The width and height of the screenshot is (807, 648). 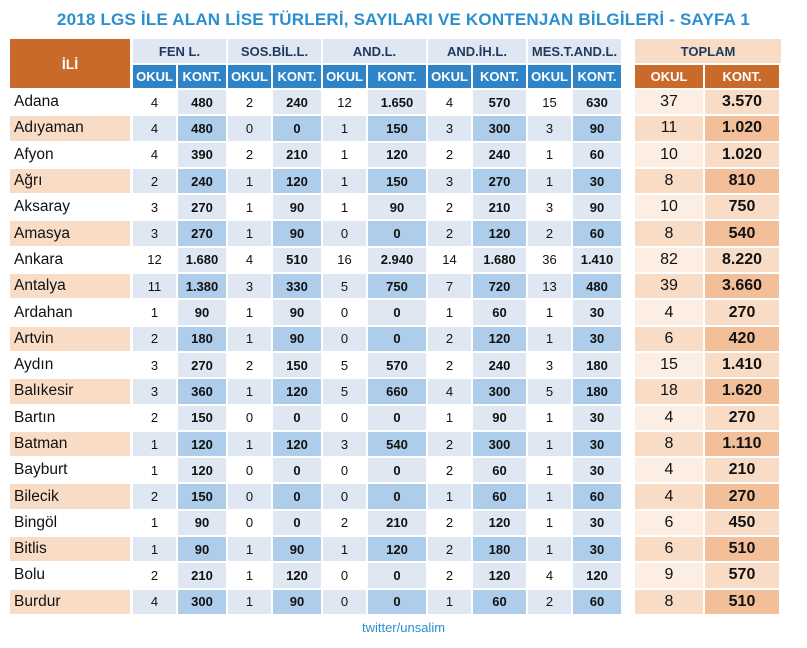 What do you see at coordinates (203, 261) in the screenshot?
I see `kont-cell: 1.680` at bounding box center [203, 261].